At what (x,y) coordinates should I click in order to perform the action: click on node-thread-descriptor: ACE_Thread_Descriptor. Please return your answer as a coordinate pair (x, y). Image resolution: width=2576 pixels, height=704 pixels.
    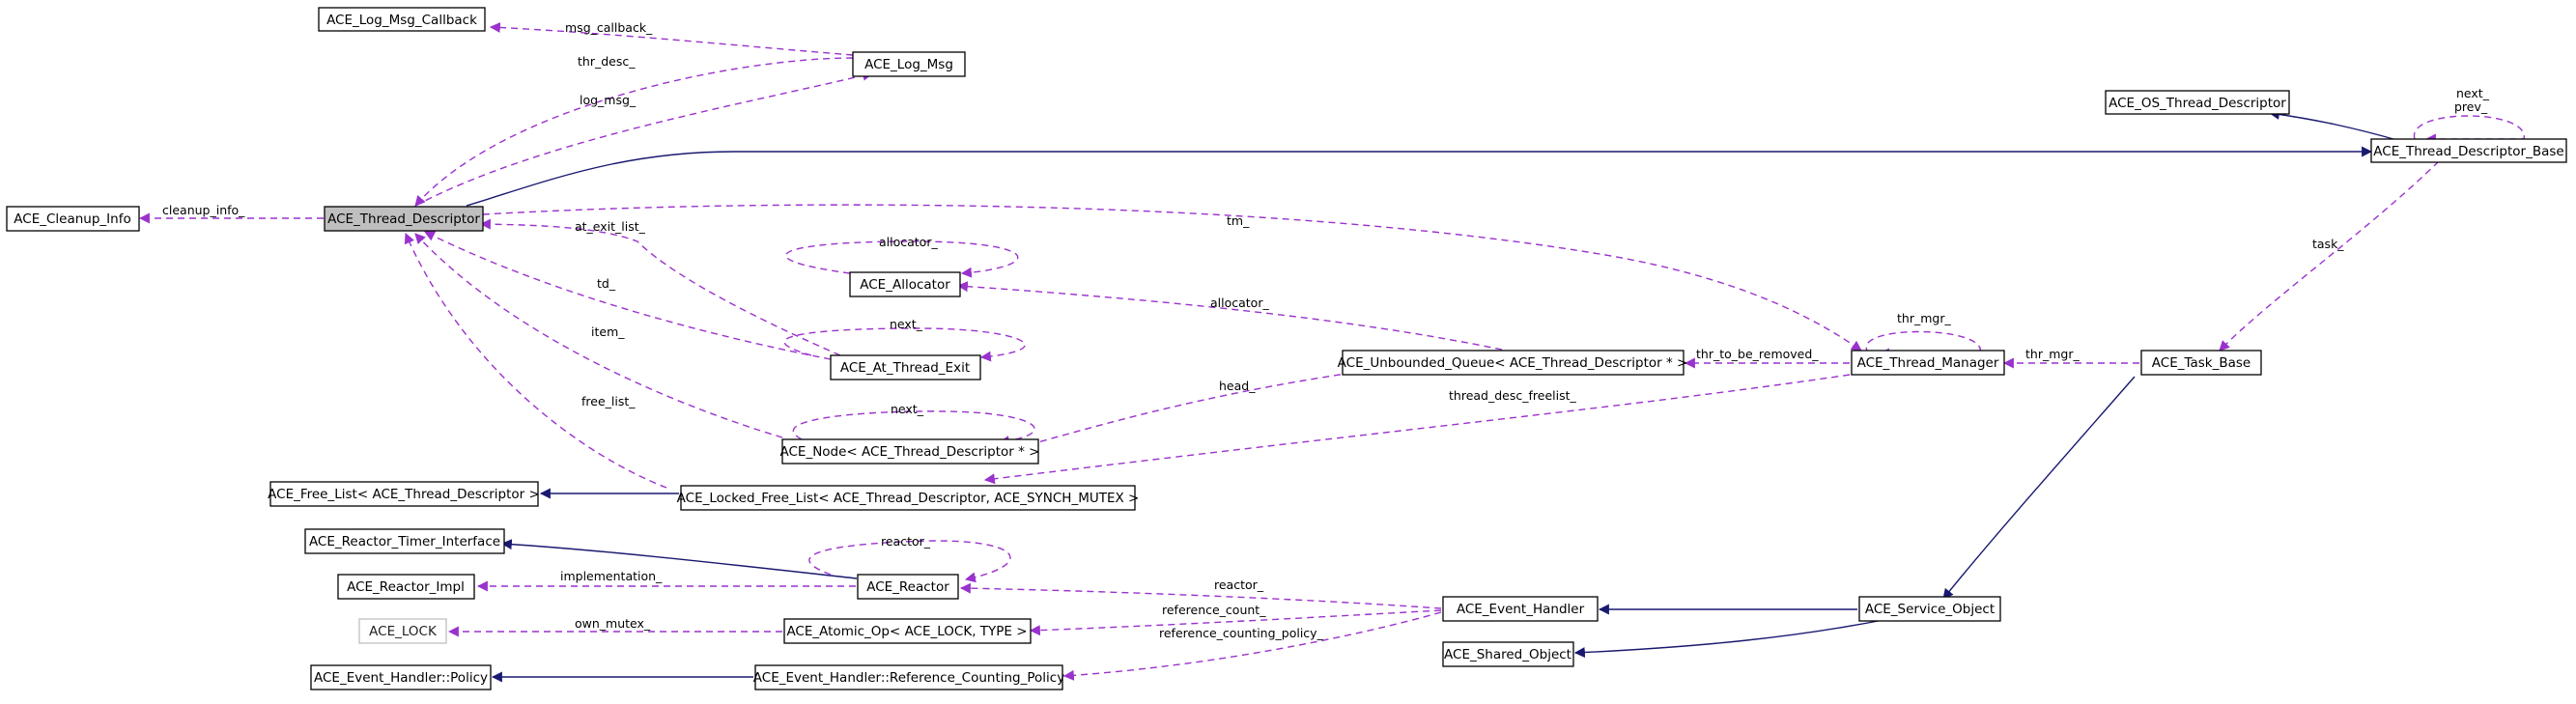
    Looking at the image, I should click on (404, 219).